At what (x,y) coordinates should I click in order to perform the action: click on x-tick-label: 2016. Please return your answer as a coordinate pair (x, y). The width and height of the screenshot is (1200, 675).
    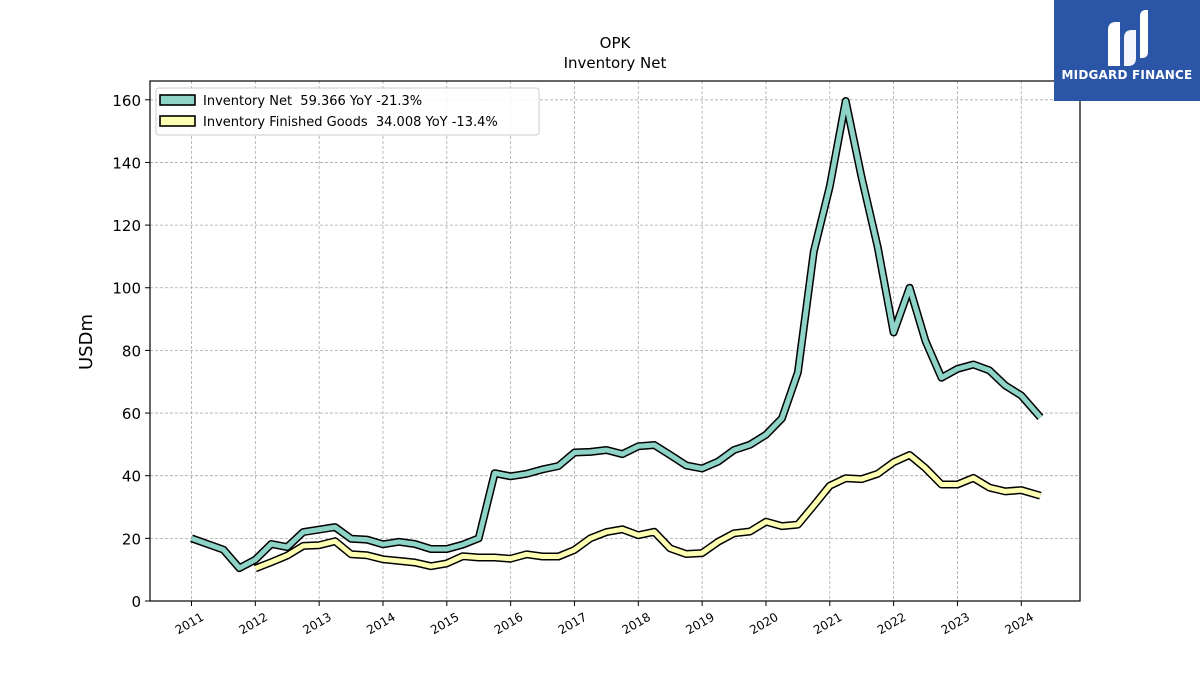
    Looking at the image, I should click on (508, 623).